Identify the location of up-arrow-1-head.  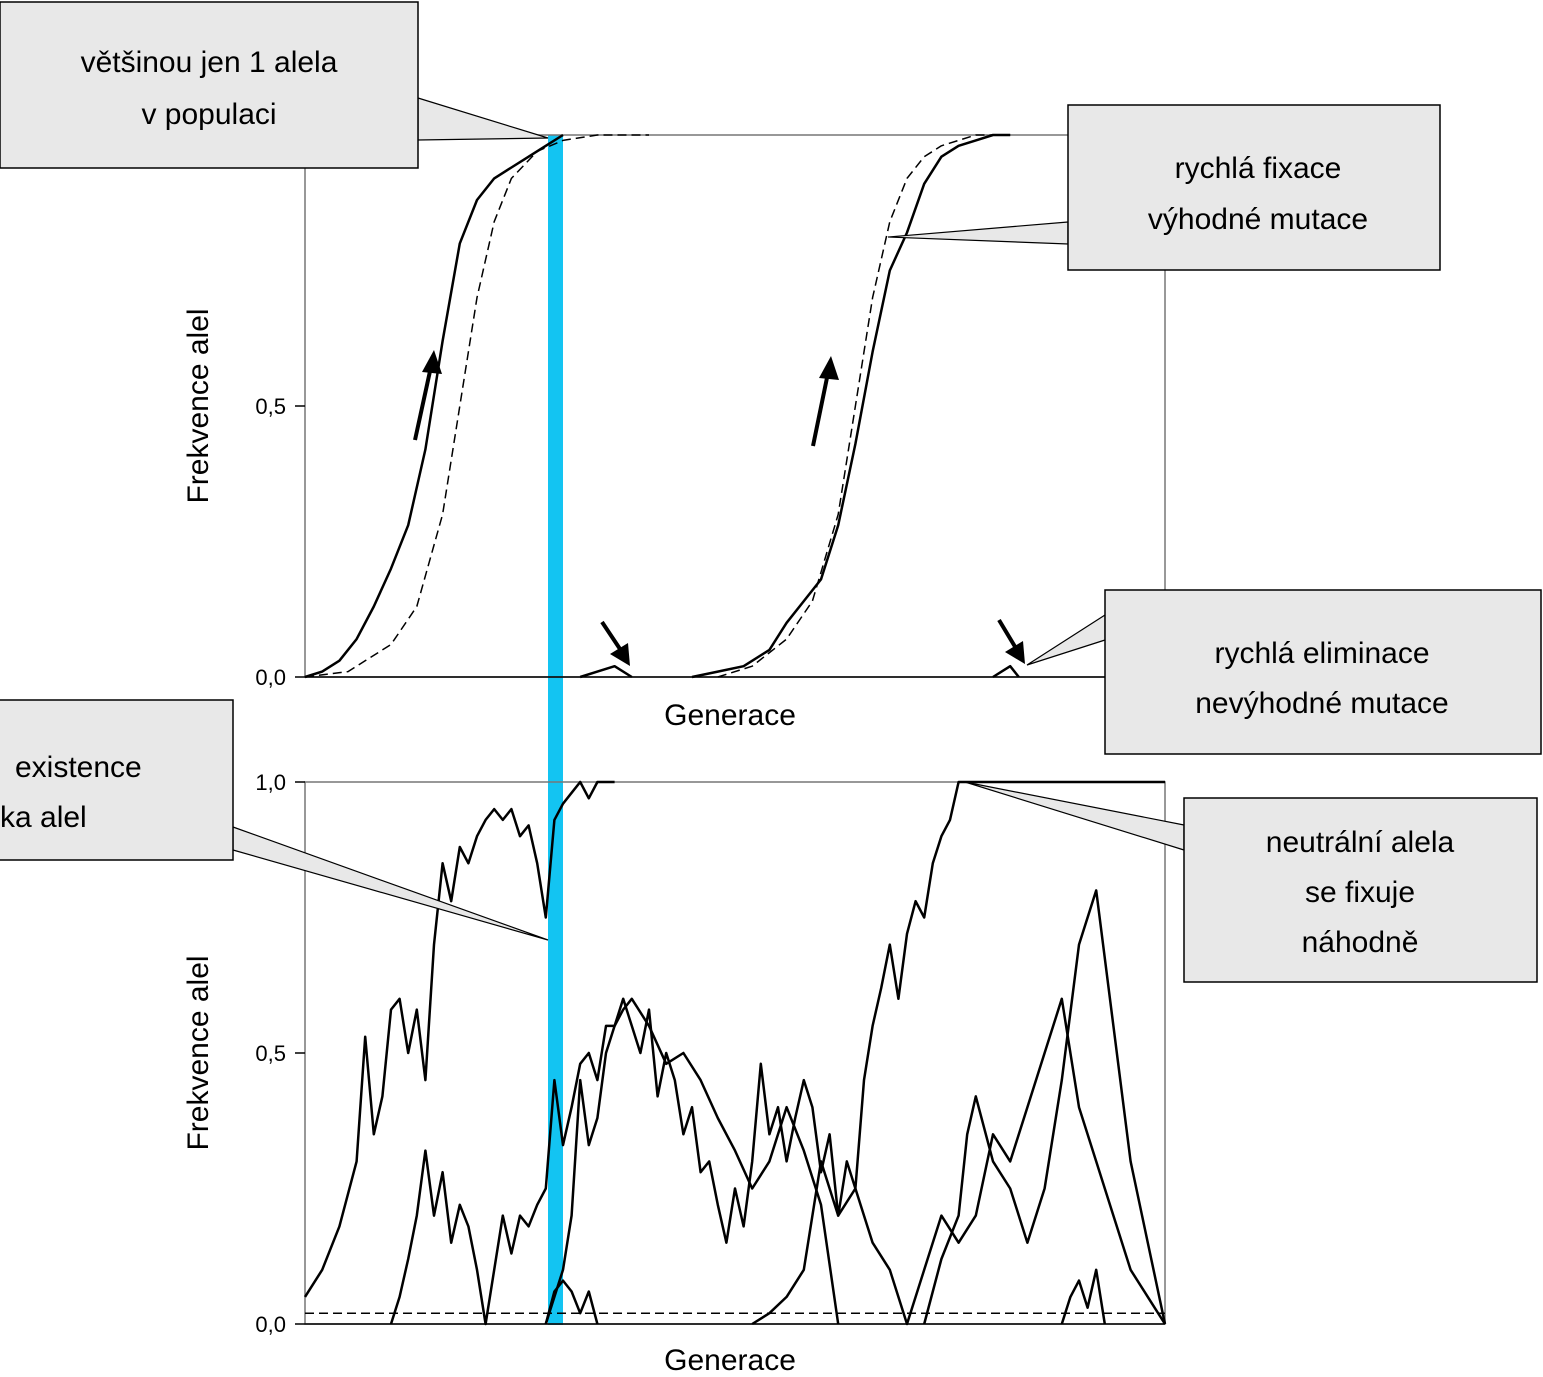
(432, 362).